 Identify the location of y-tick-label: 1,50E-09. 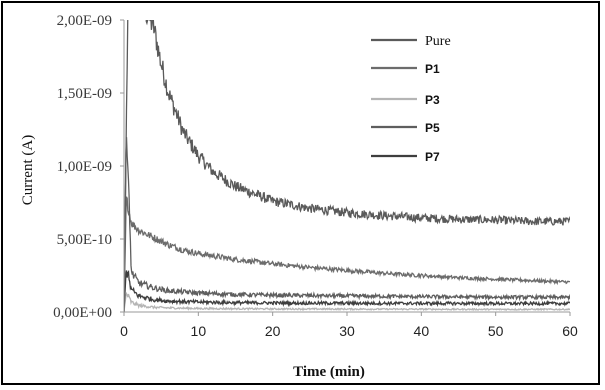
(84, 94).